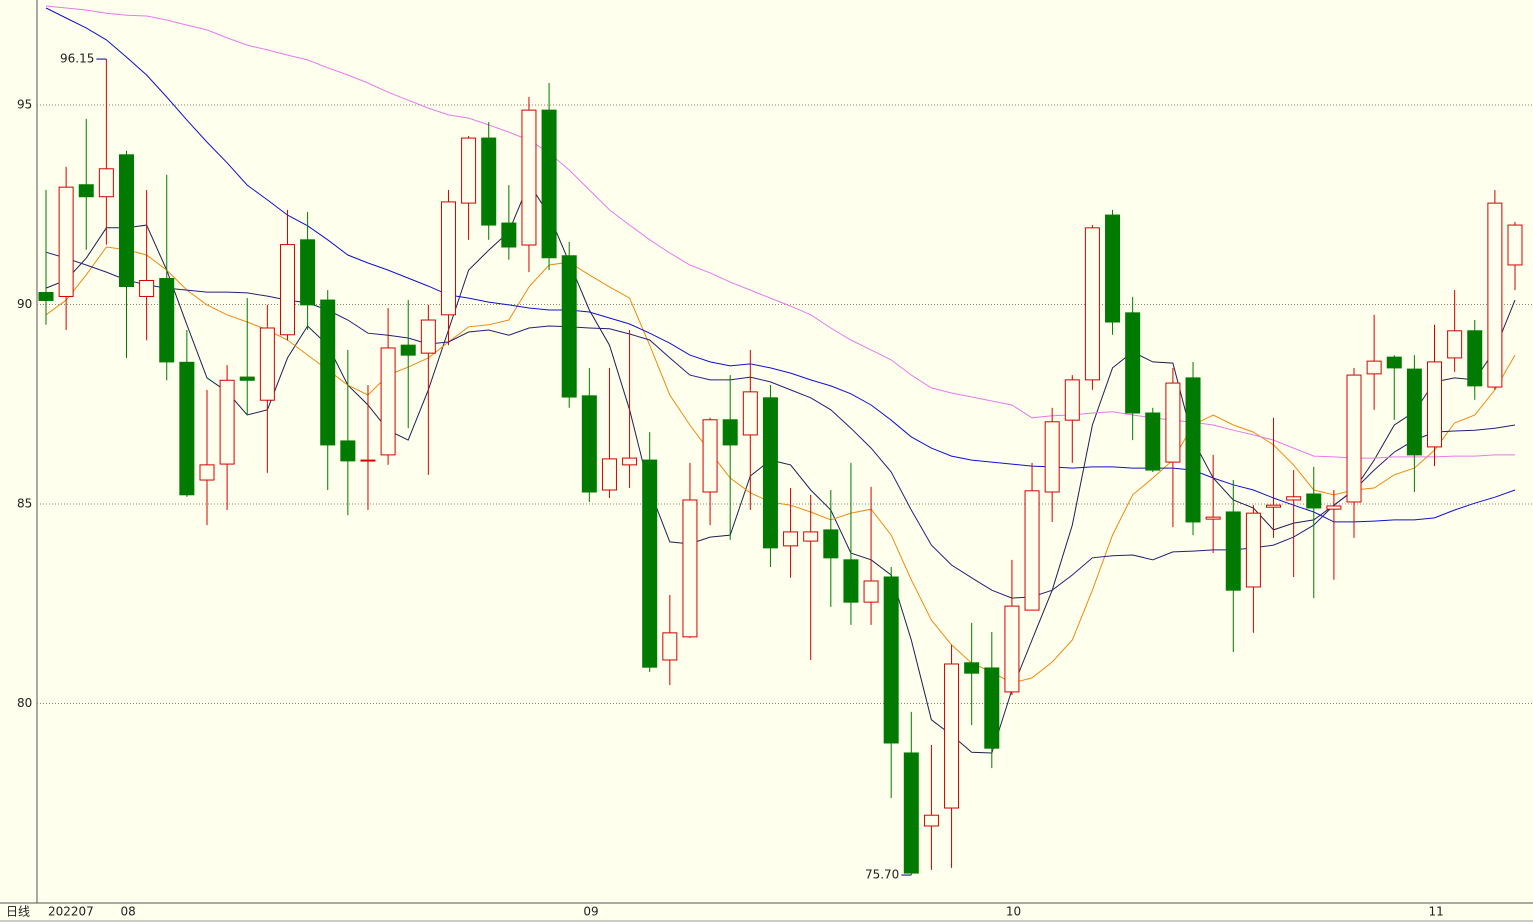  Describe the element at coordinates (24, 304) in the screenshot. I see `y-tick-label: 90` at that location.